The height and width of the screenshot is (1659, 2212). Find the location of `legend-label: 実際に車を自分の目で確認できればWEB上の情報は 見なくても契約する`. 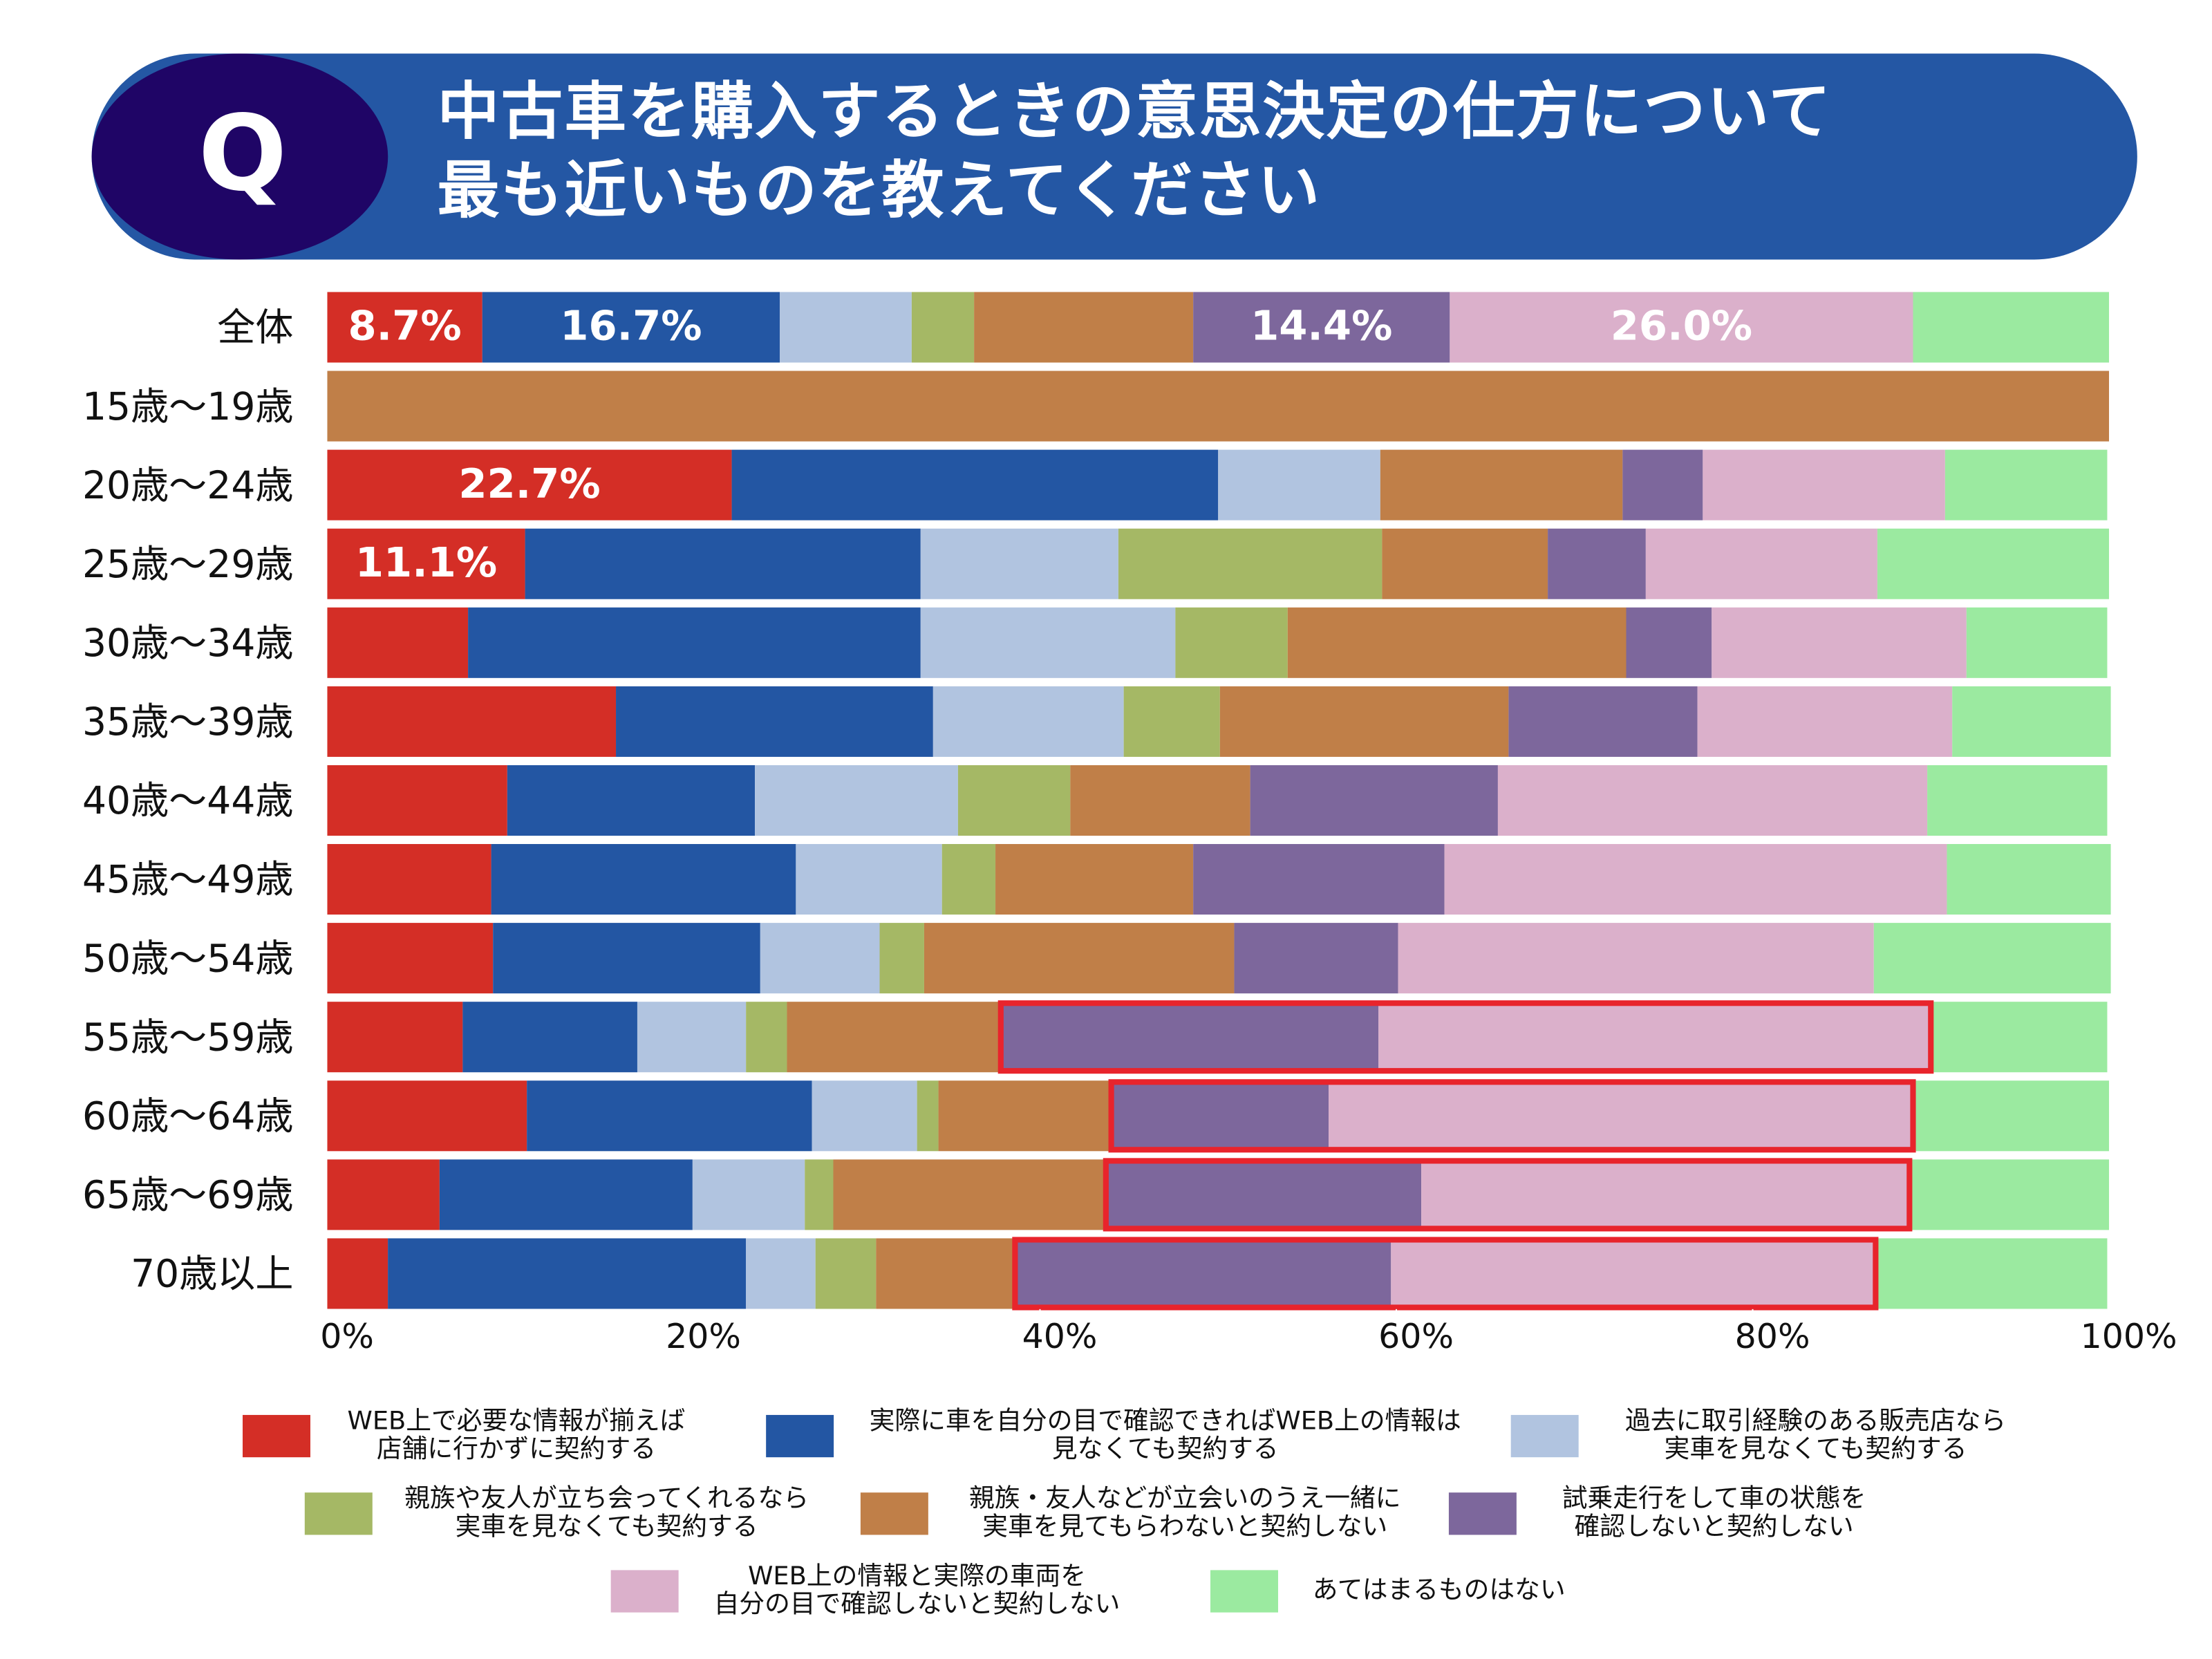

legend-label: 実際に車を自分の目で確認できればWEB上の情報は 見なくても契約する is located at coordinates (1165, 1436).